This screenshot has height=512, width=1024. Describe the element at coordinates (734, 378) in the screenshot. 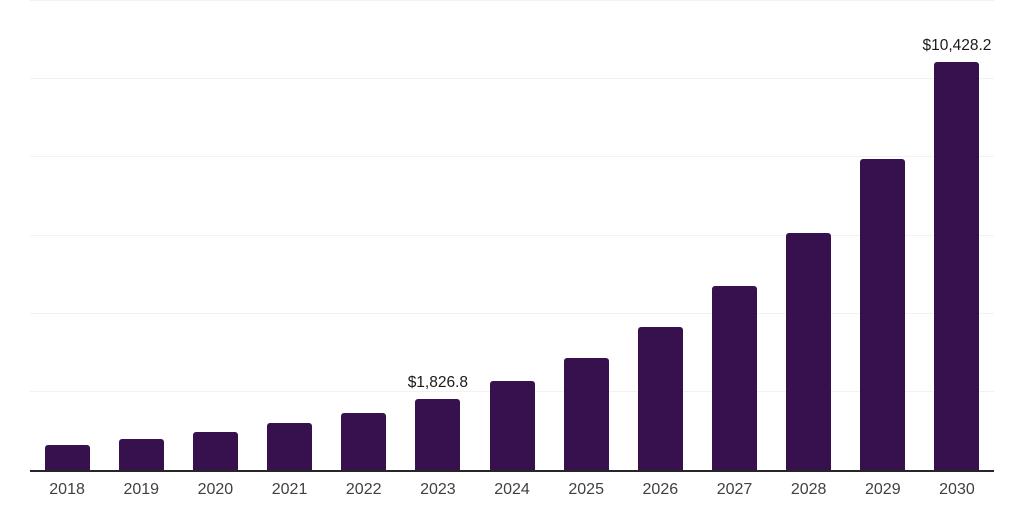

I see `bar-2027` at that location.